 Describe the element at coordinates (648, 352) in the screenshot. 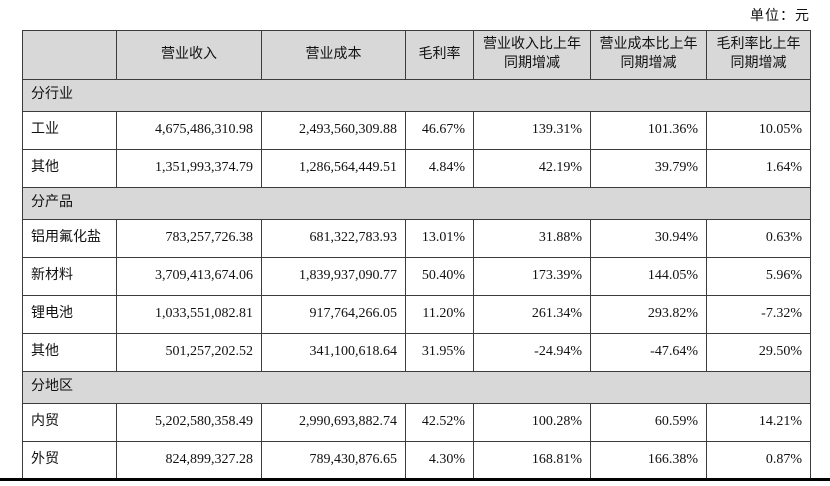

I see `cost-yoy-cell: -47.64%` at that location.